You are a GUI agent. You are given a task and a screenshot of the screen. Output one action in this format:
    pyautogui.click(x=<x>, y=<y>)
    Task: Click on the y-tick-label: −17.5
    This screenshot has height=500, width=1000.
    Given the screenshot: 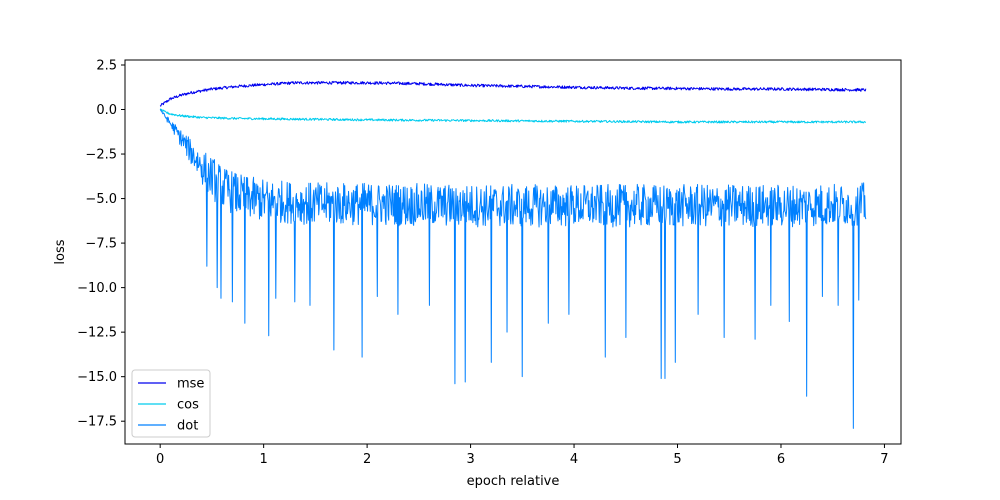 What is the action you would take?
    pyautogui.click(x=97, y=422)
    